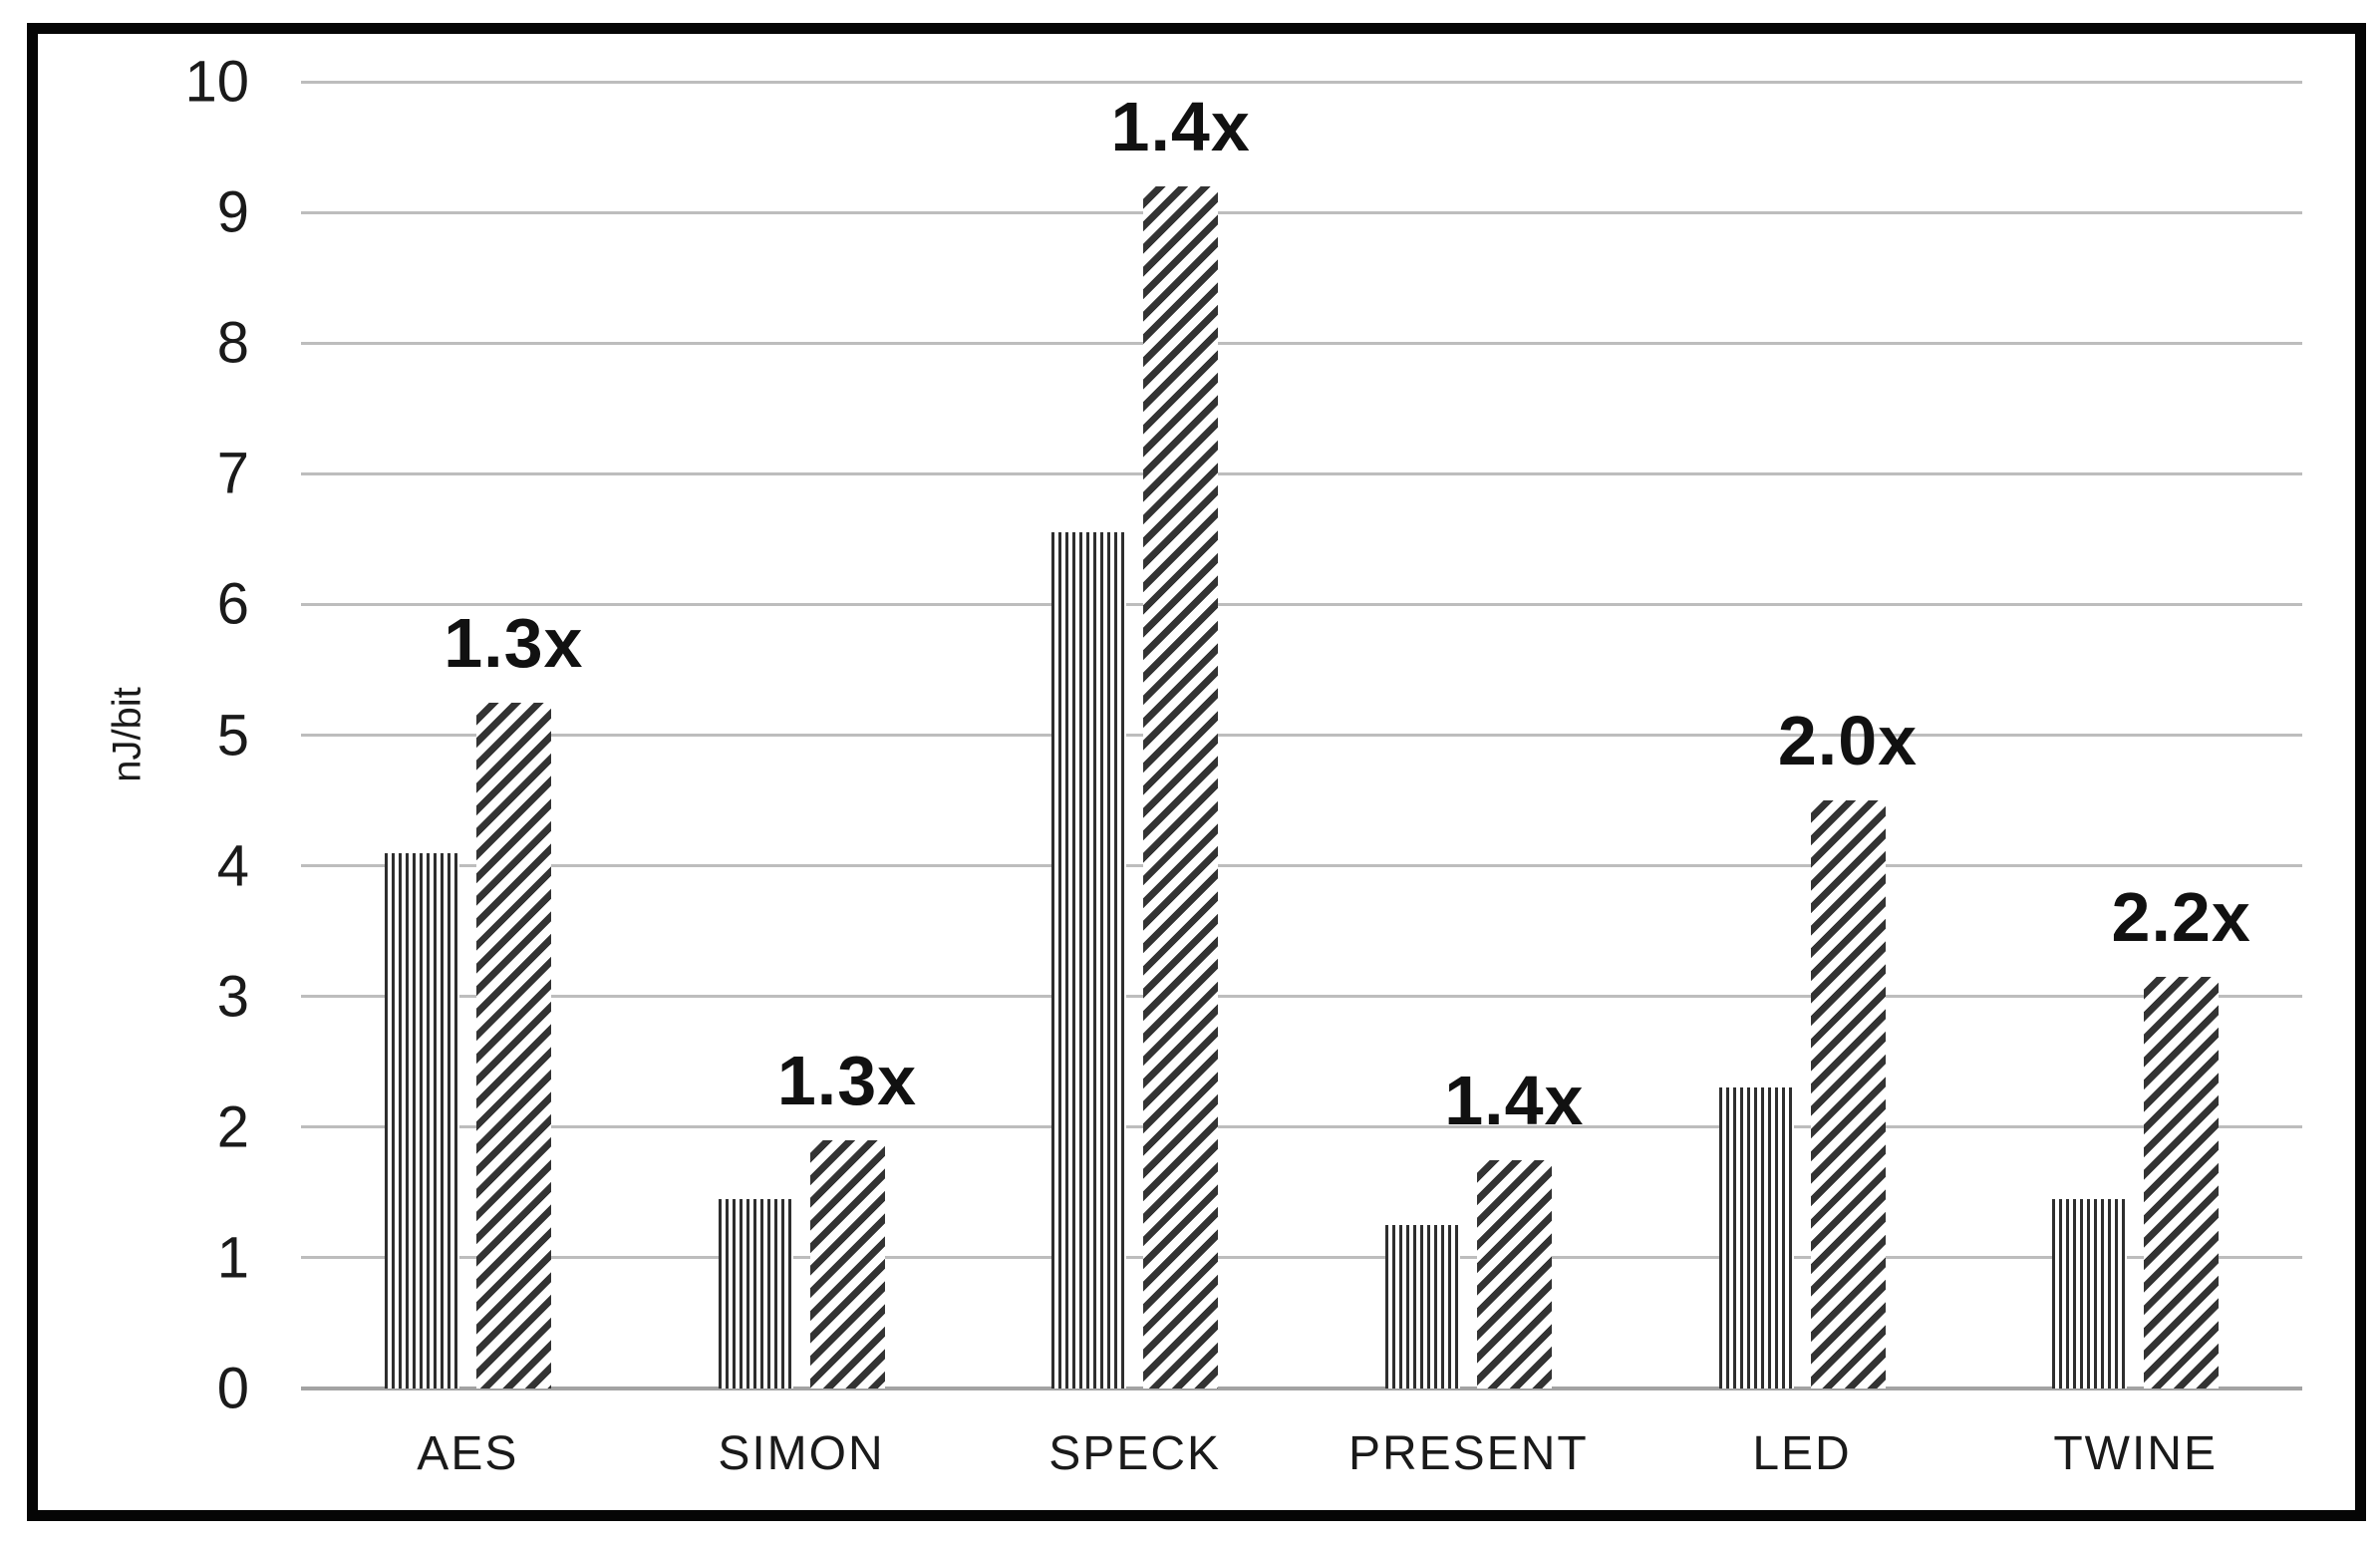 This screenshot has width=2380, height=1542. I want to click on y-axis-title: nJ/bit, so click(127, 734).